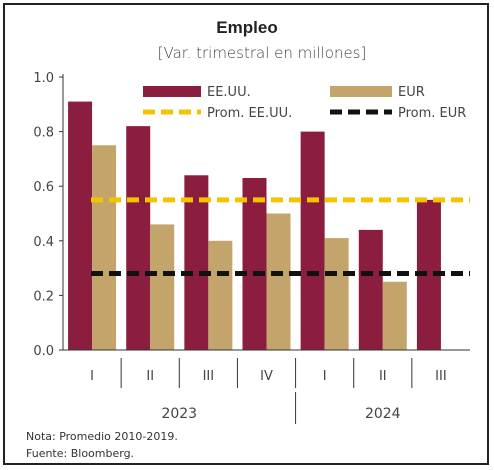 This screenshot has width=494, height=470. I want to click on reference-lines, so click(280, 237).